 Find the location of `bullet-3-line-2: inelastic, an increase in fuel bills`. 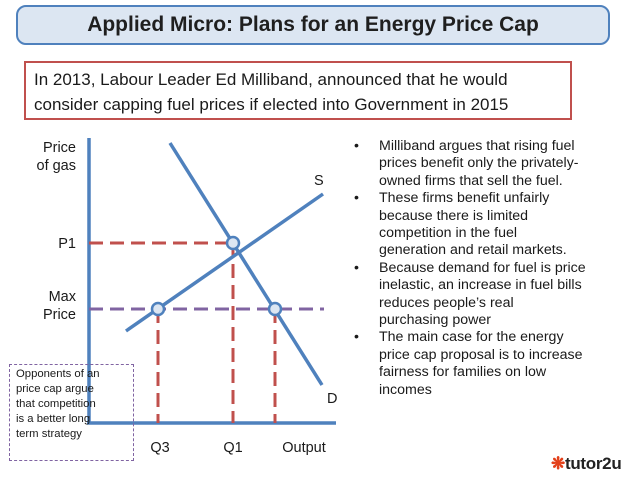

bullet-3-line-2: inelastic, an increase in fuel bills is located at coordinates (480, 285).